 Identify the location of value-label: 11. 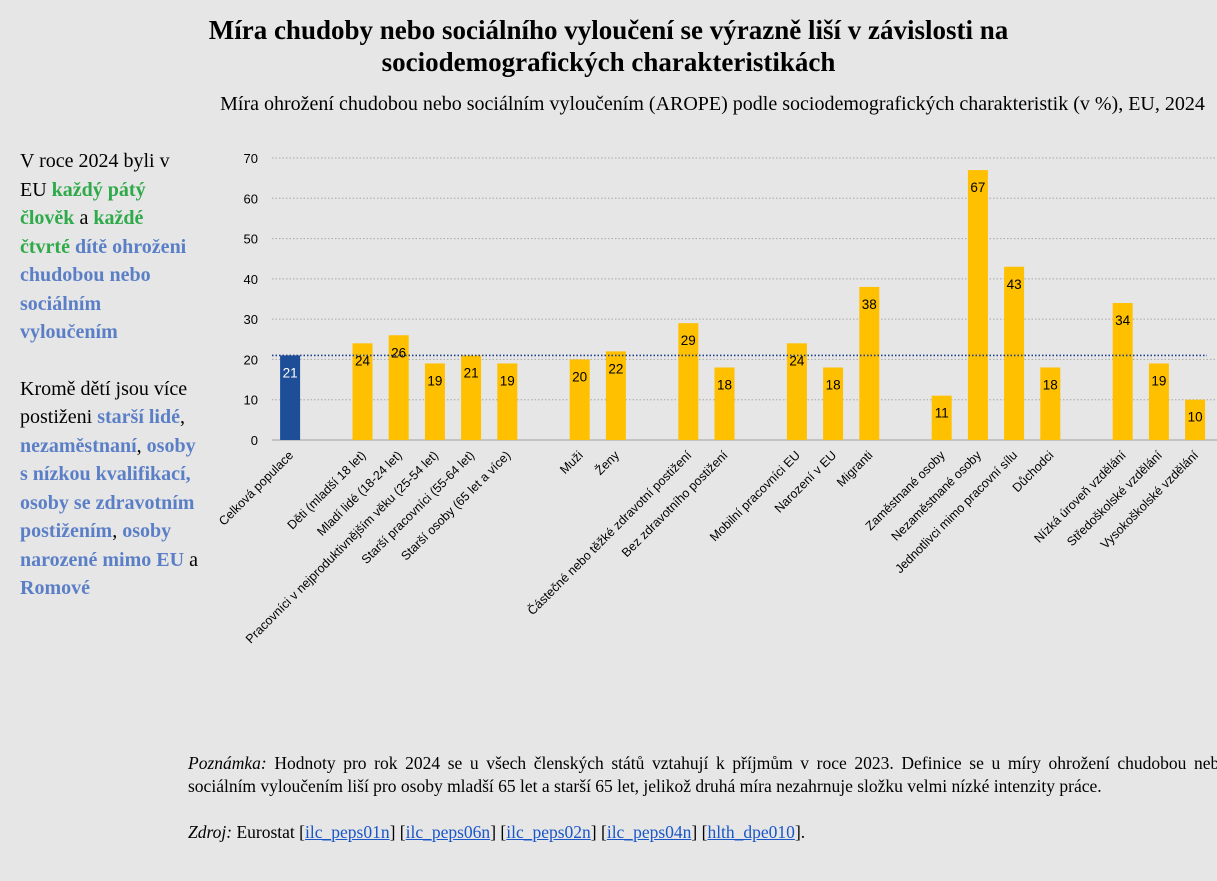
(942, 413).